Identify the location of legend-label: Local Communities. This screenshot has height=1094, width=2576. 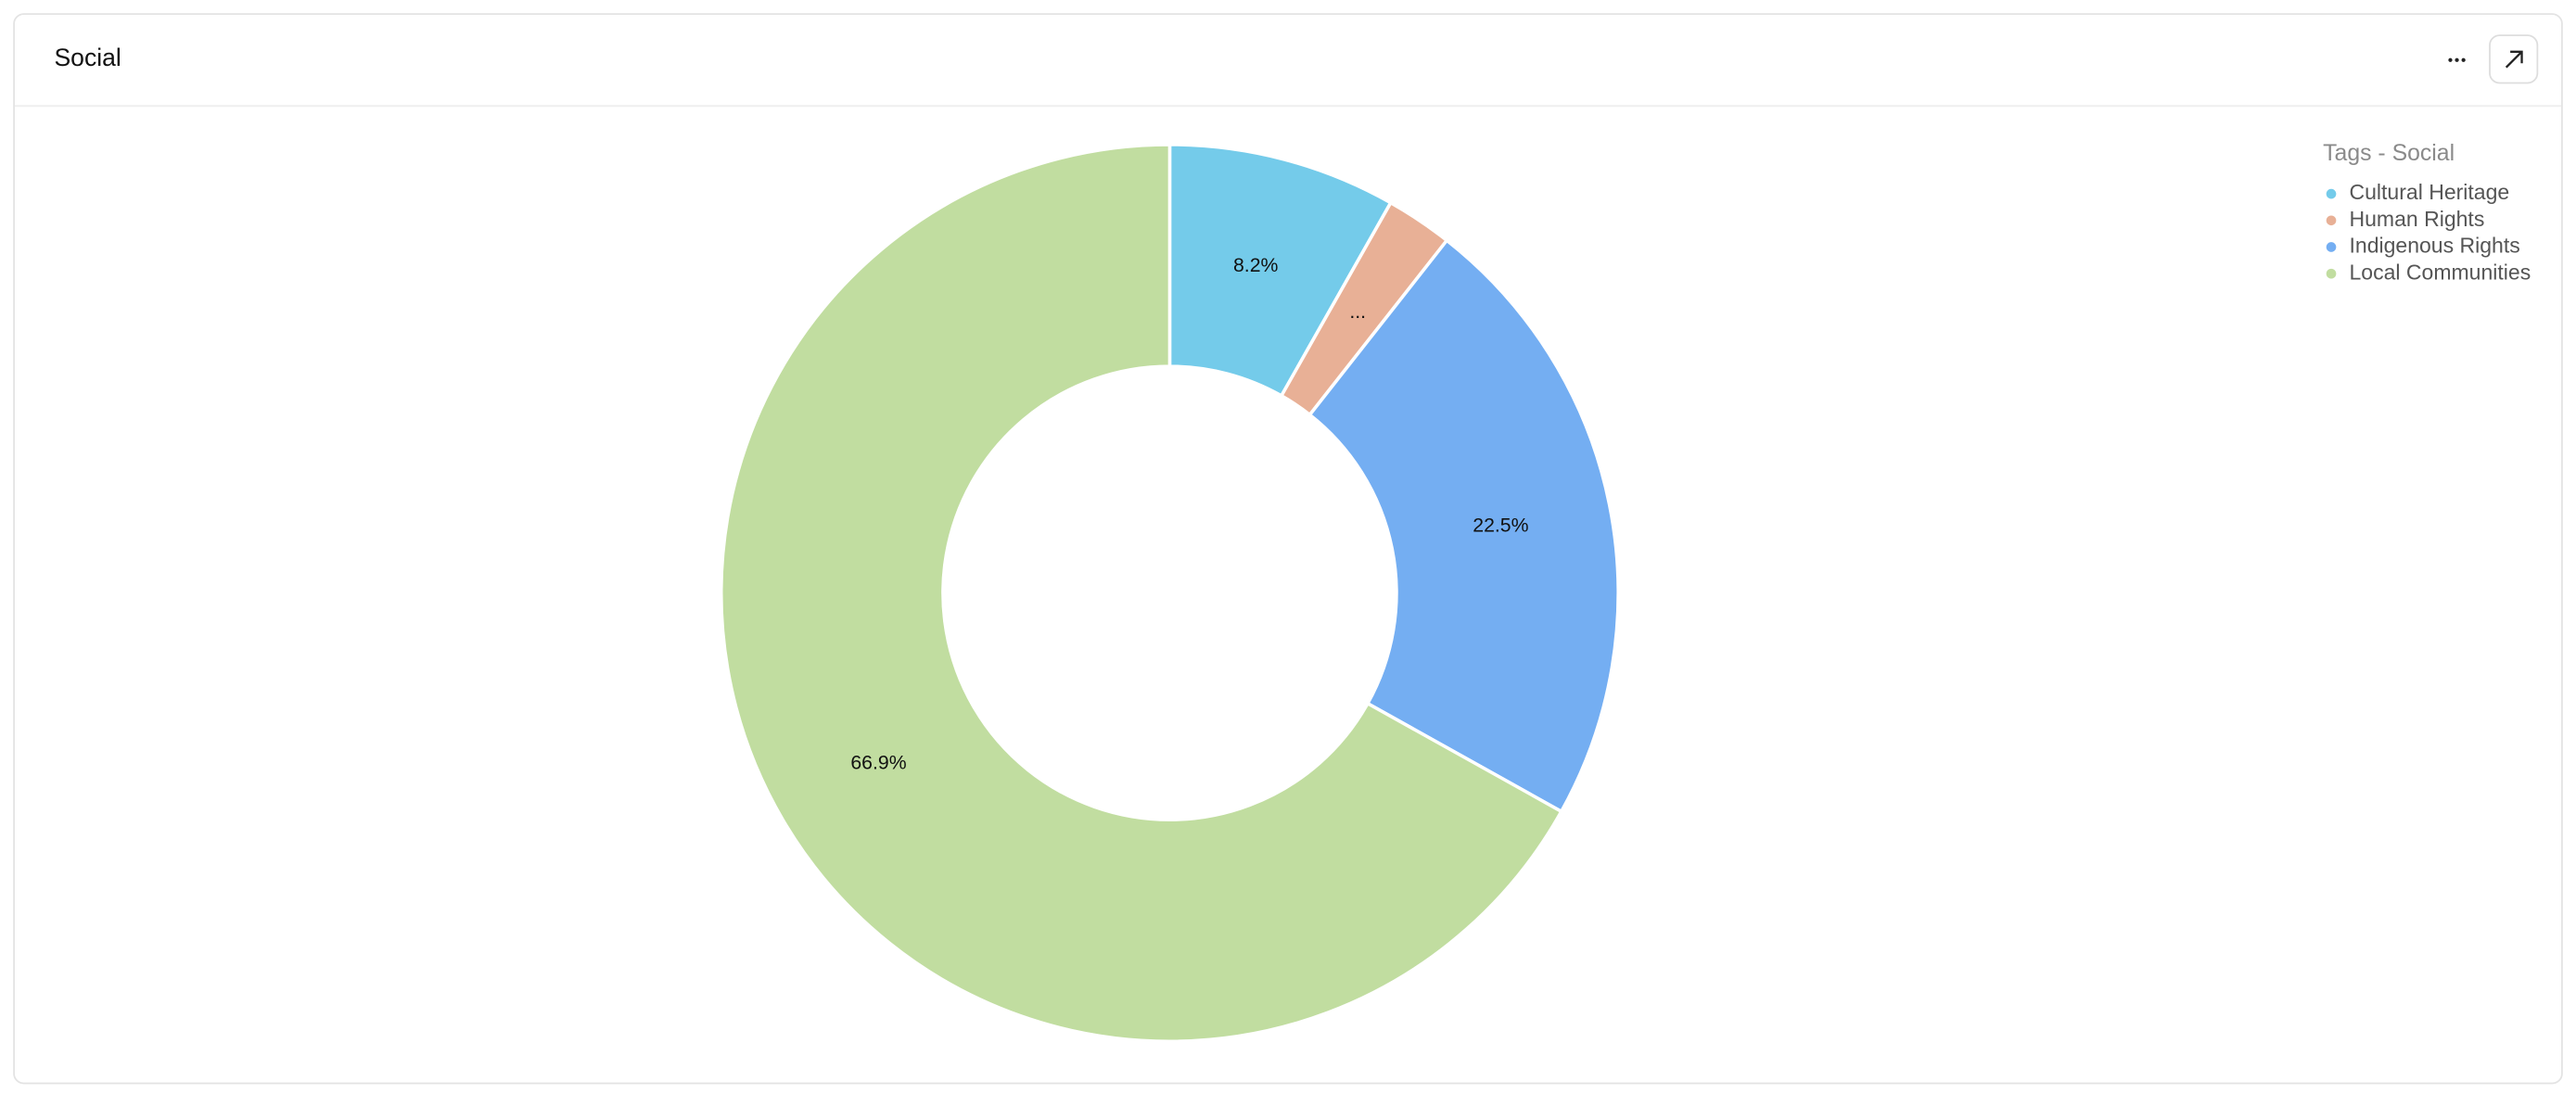
(2440, 272).